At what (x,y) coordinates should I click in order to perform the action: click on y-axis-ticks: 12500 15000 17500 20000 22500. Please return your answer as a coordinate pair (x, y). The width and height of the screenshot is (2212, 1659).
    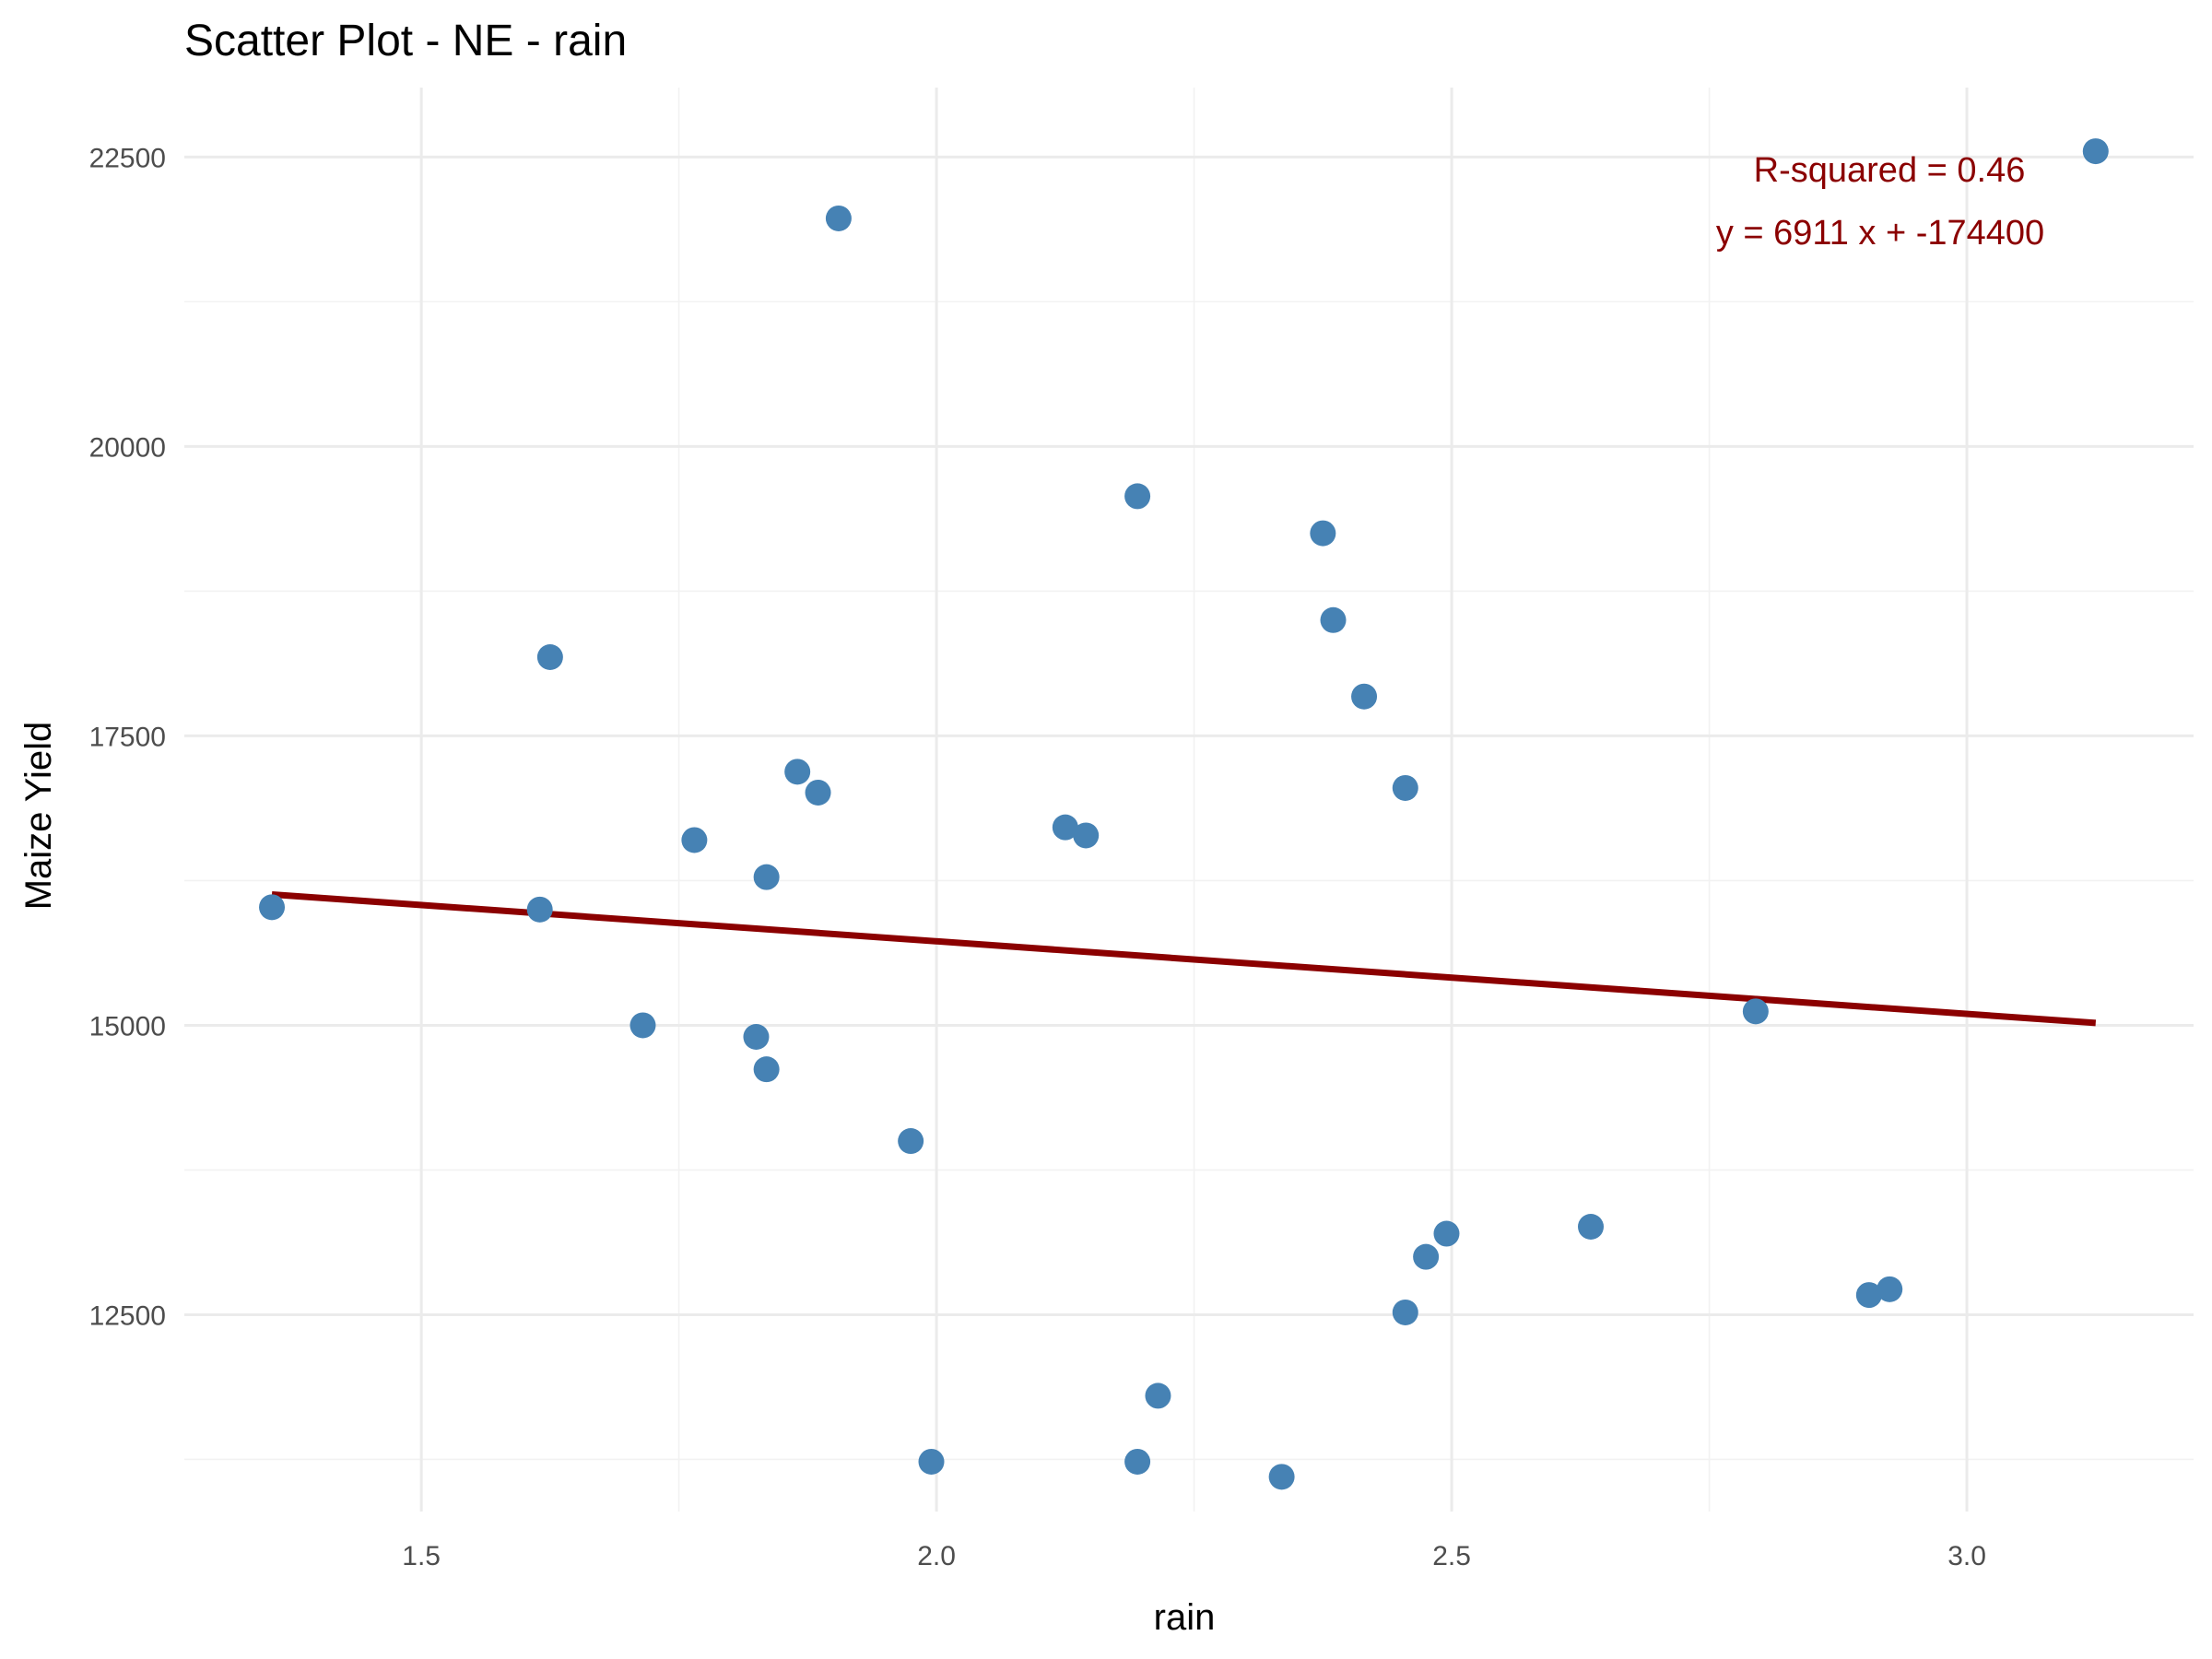
    Looking at the image, I should click on (127, 737).